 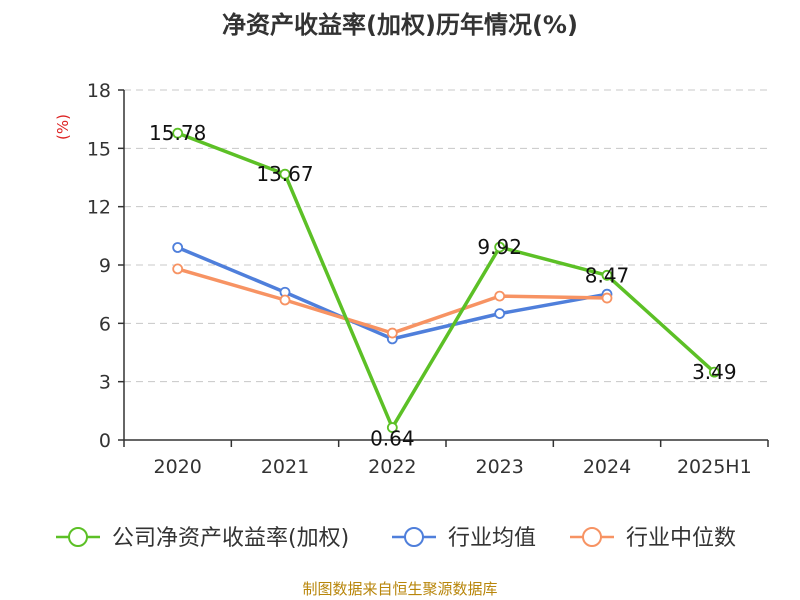 What do you see at coordinates (400, 25) in the screenshot?
I see `chart-title: 净资产收益率(加权)历年情况(%)` at bounding box center [400, 25].